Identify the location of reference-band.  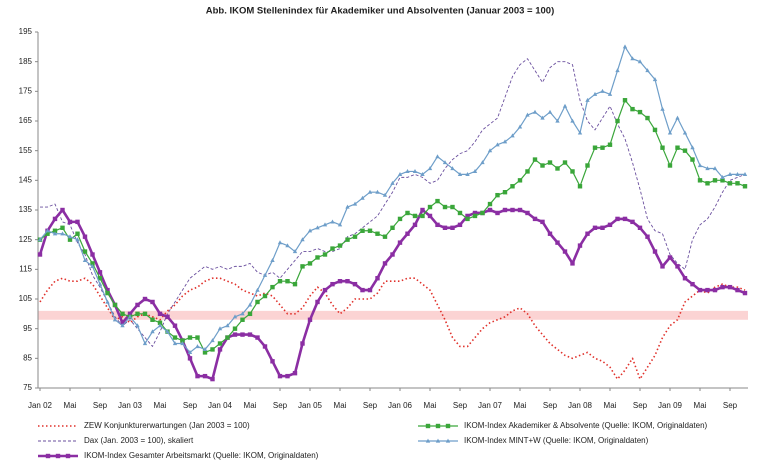
(393, 315).